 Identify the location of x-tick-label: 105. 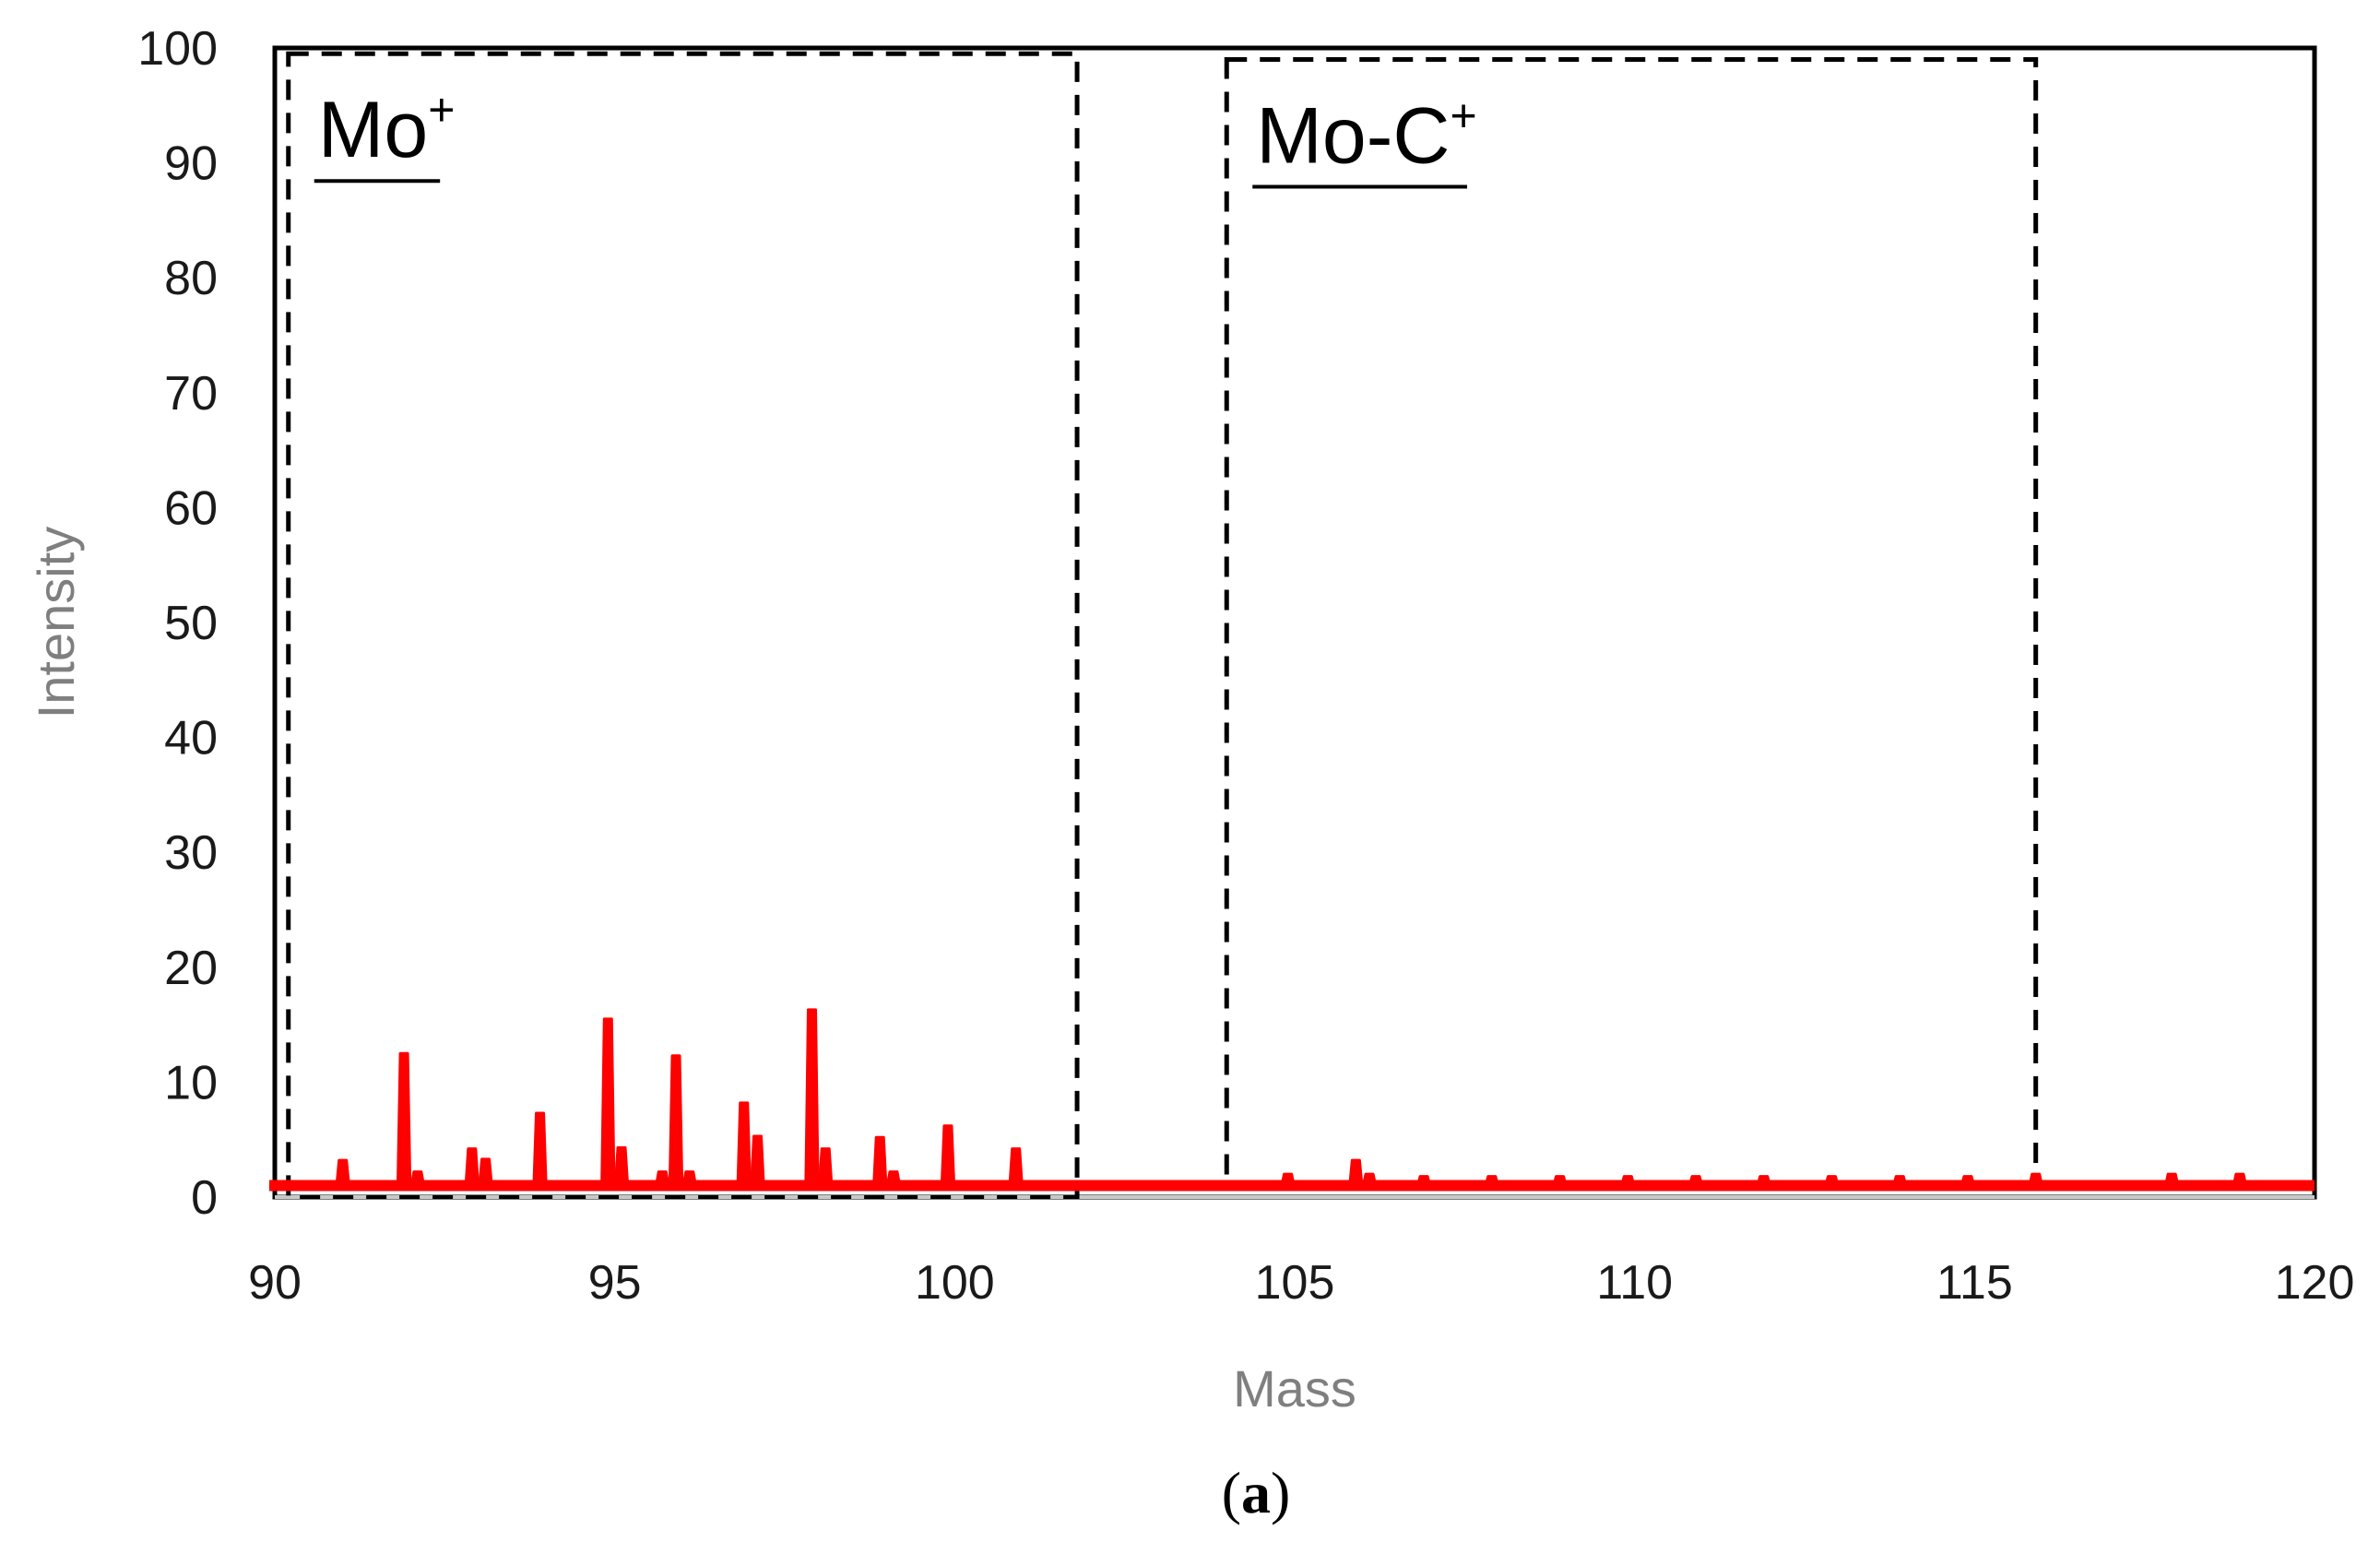
(1295, 1283).